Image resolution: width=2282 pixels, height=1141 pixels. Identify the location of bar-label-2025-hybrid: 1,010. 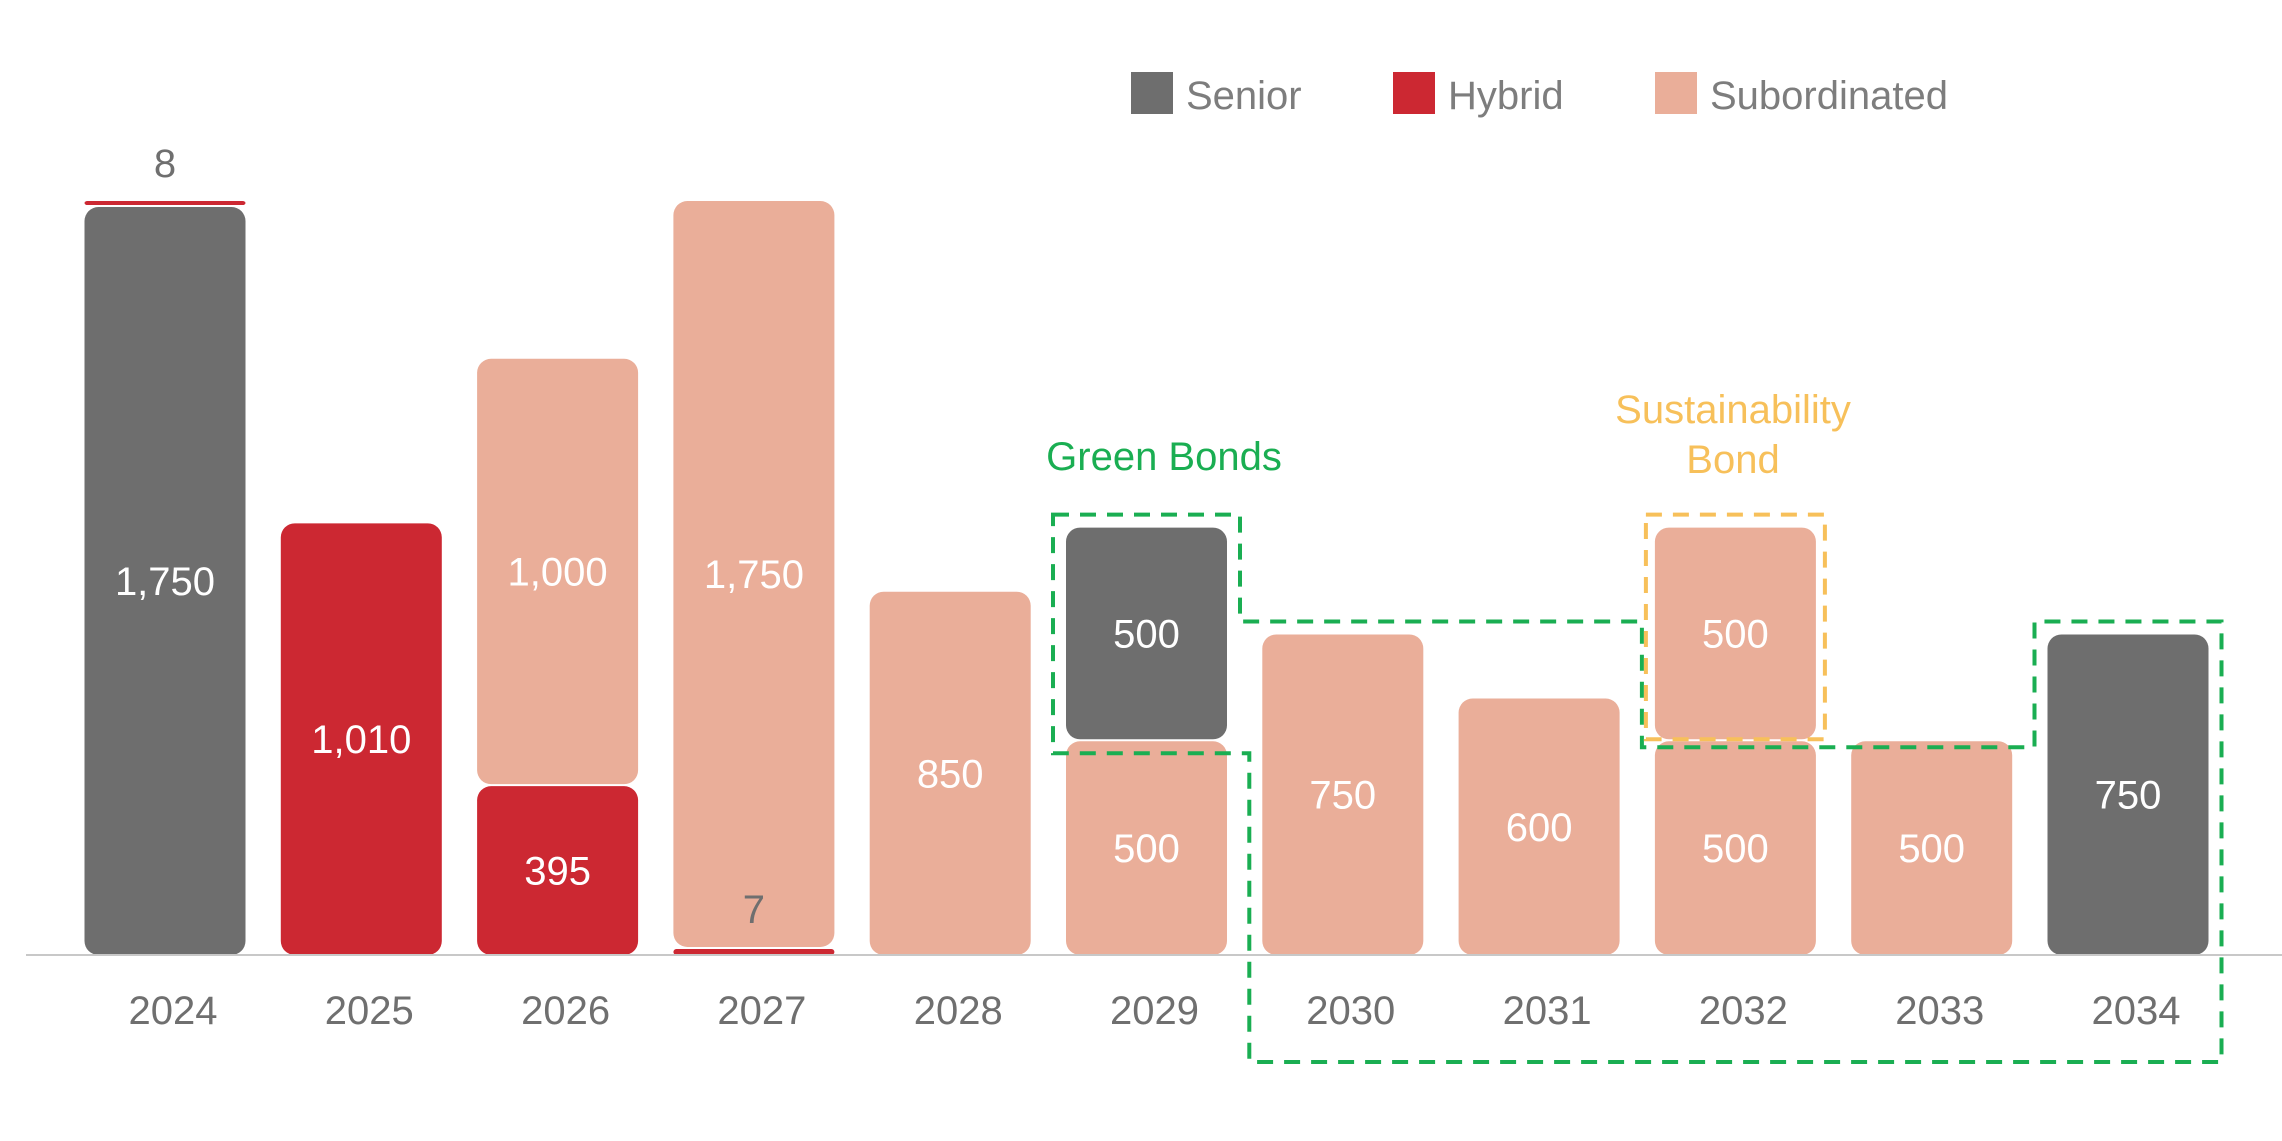
(361, 740).